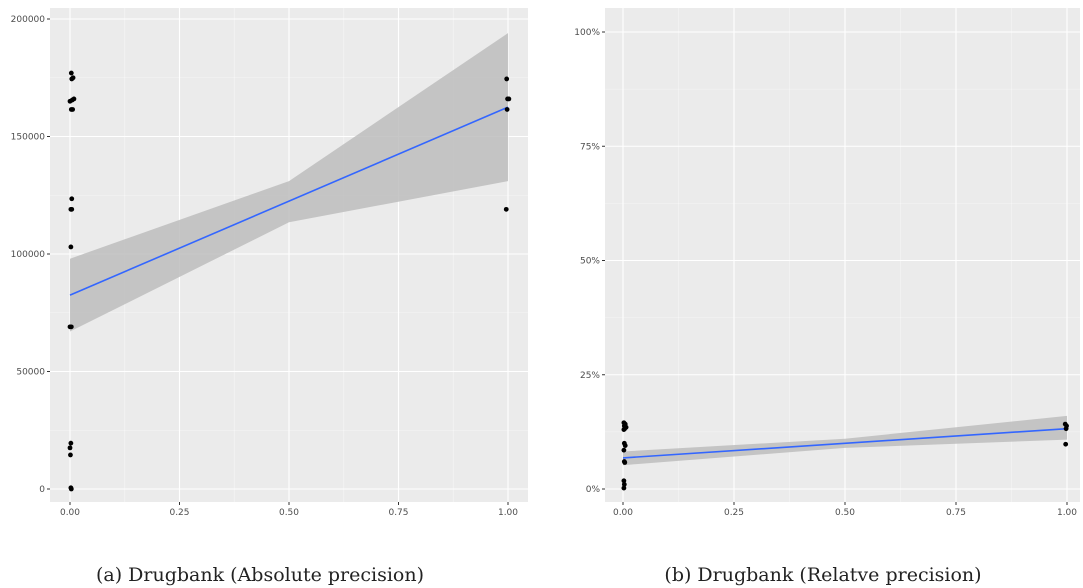  Describe the element at coordinates (28, 255) in the screenshot. I see `y-tick-label: 100000` at that location.